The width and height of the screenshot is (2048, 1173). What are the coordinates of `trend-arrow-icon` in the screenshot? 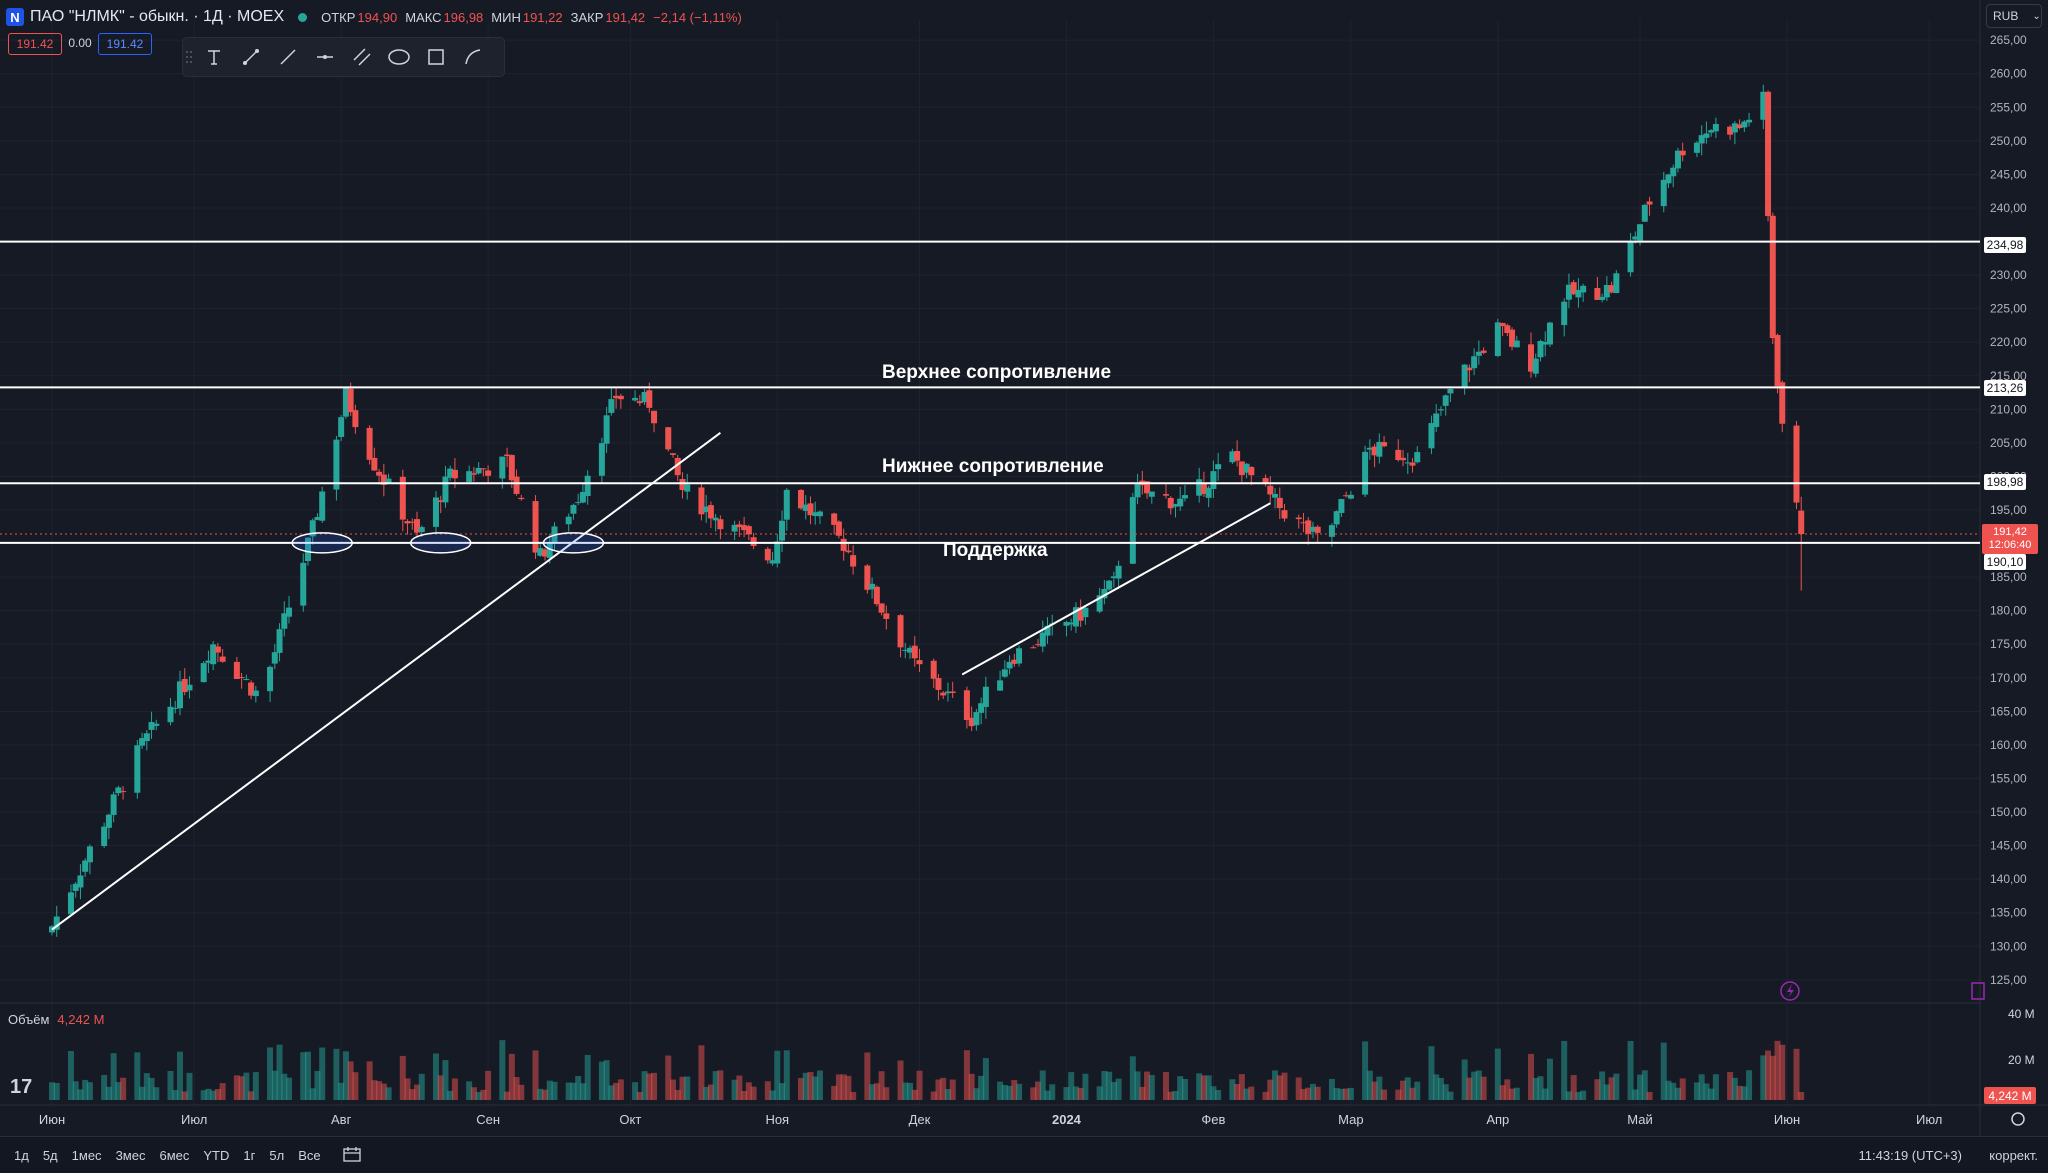 It's located at (250, 57).